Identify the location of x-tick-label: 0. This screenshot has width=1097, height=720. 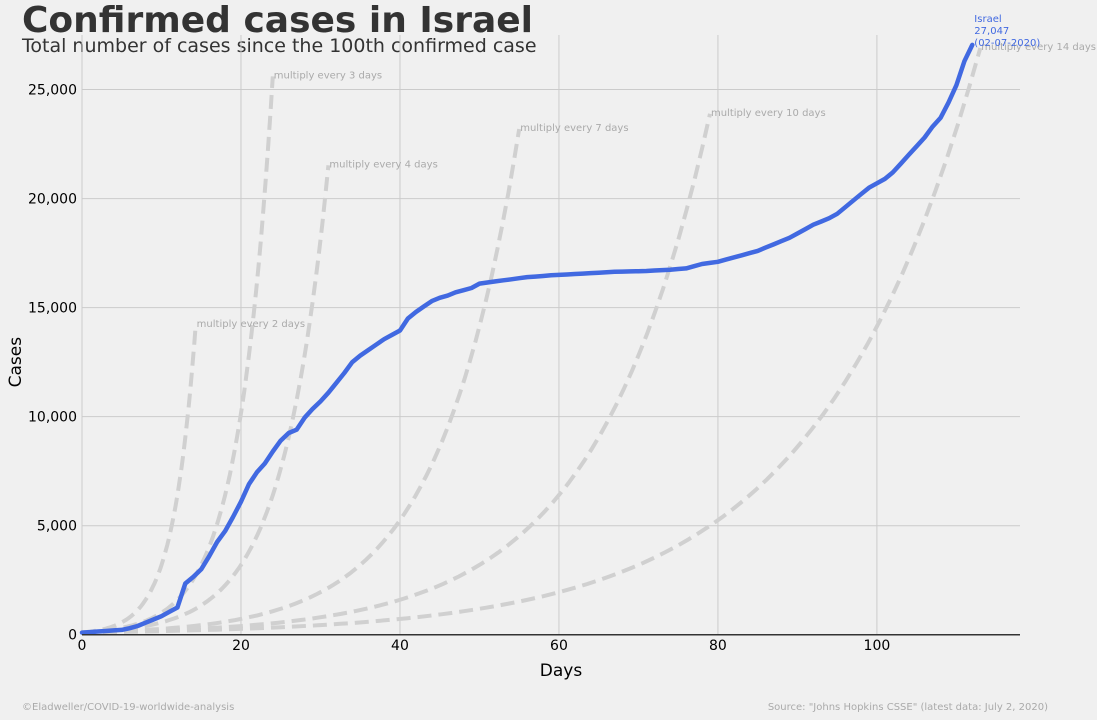
(82, 646).